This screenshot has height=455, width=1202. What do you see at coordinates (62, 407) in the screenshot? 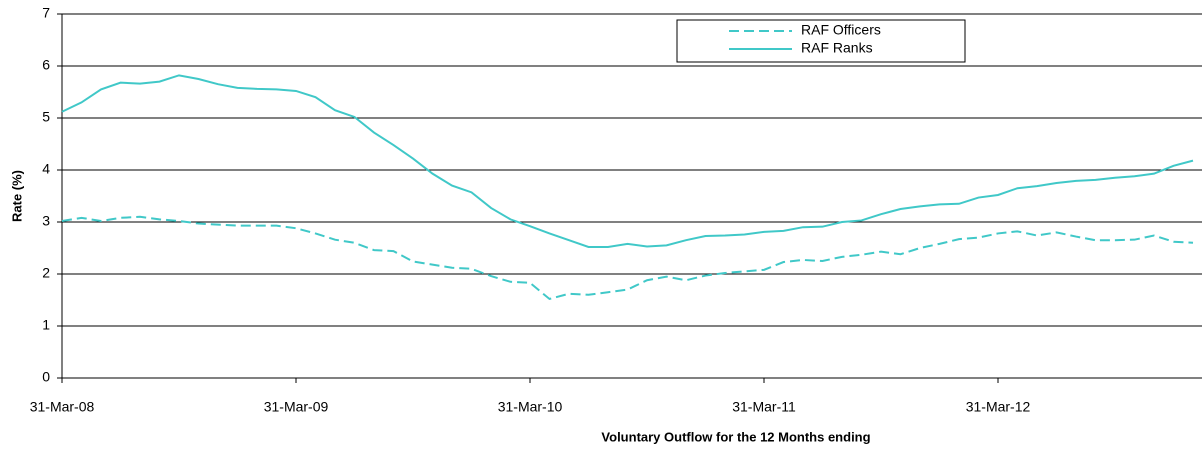
I see `x-tick-label: 31-Mar-08` at bounding box center [62, 407].